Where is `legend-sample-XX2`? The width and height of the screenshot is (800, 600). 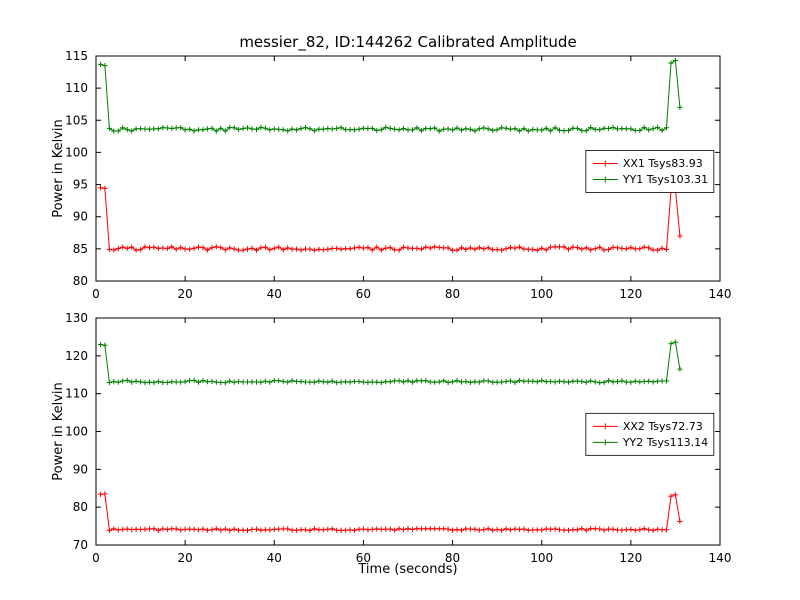
legend-sample-XX2 is located at coordinates (605, 426).